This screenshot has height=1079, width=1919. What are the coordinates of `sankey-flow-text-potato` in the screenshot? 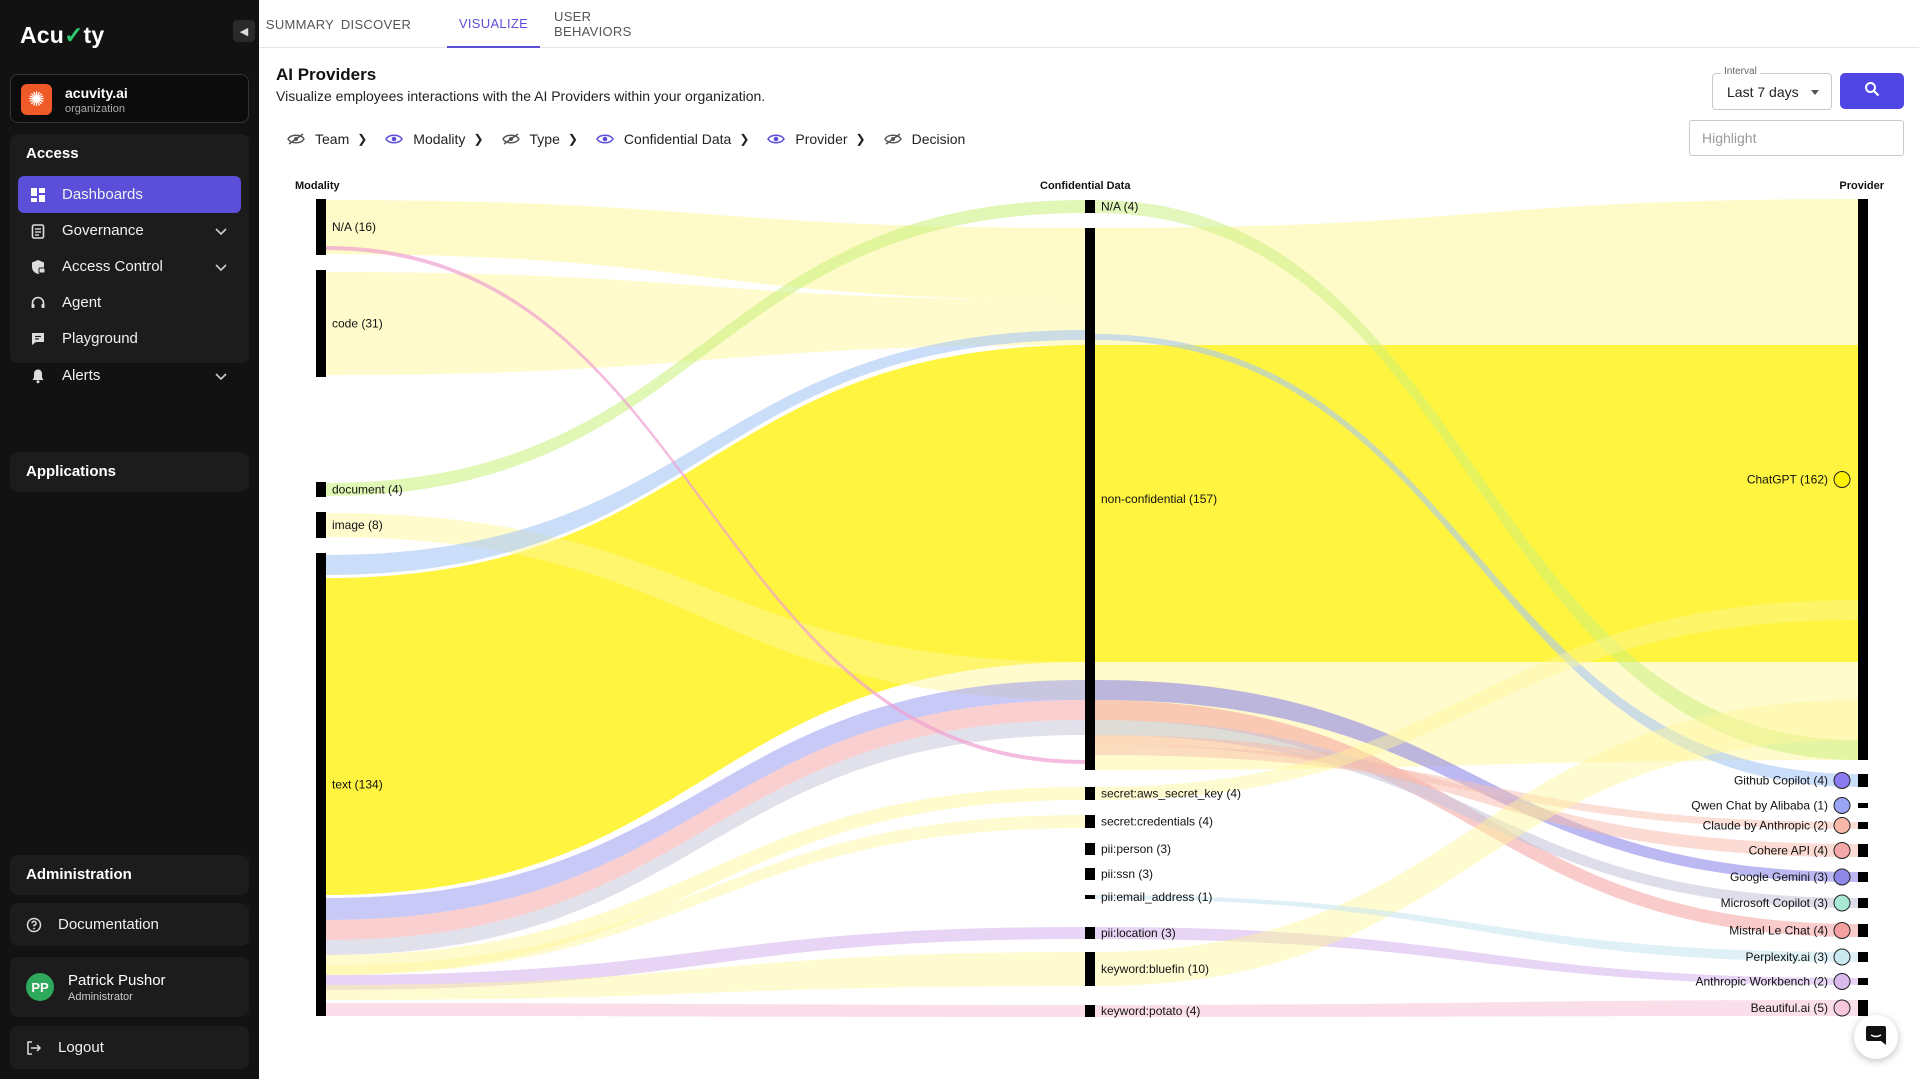 It's located at (705, 1010).